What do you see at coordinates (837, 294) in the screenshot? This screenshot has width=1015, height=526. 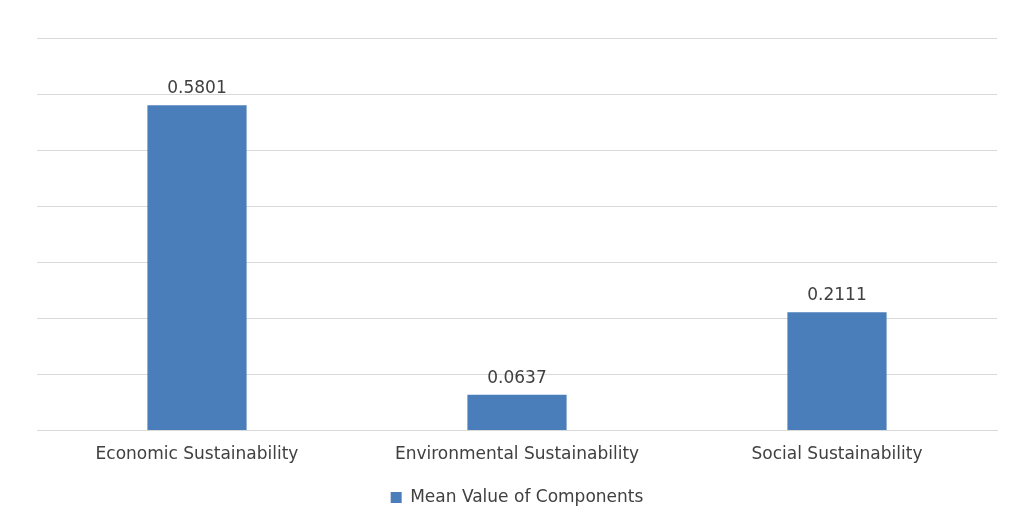 I see `data-label: 0.2111` at bounding box center [837, 294].